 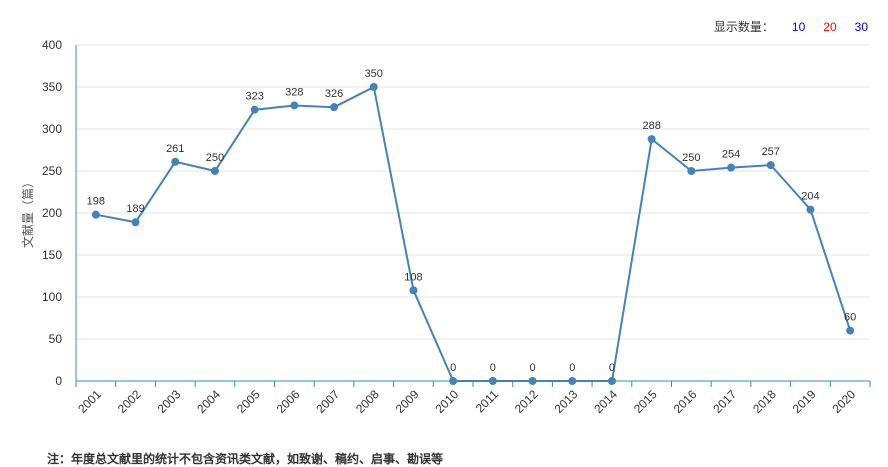 What do you see at coordinates (843, 401) in the screenshot?
I see `x-tick-label: 2020` at bounding box center [843, 401].